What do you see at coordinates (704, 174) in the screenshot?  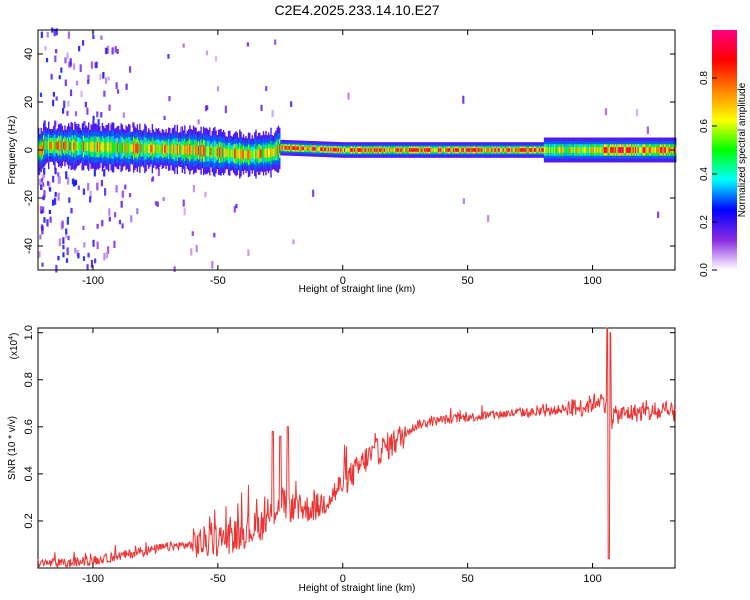 I see `colorbar-tick-label: 0.4` at bounding box center [704, 174].